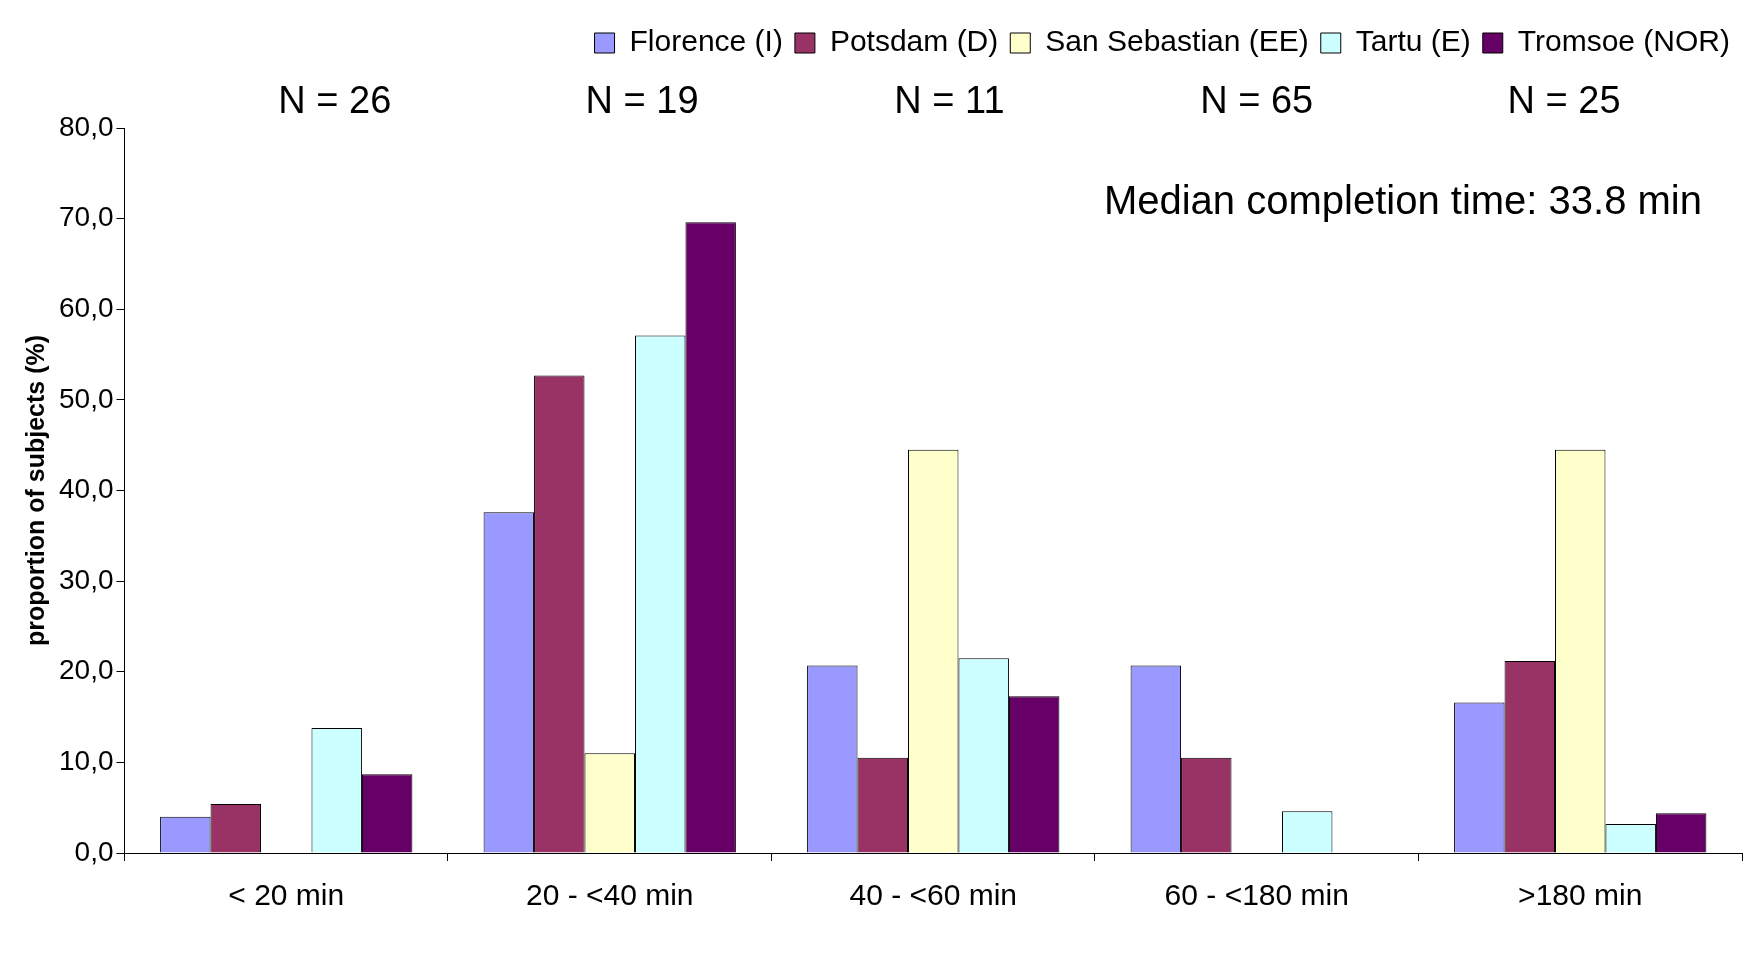  I want to click on y-tick-label: 70,0, so click(86, 217).